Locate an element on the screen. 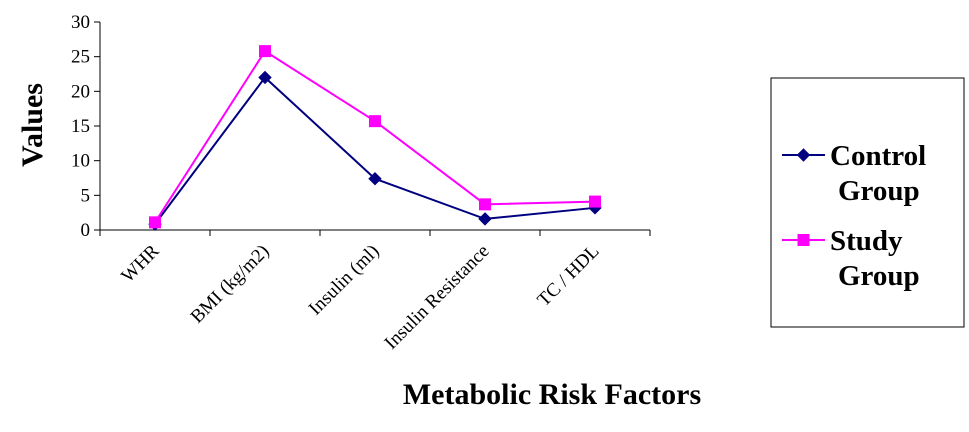 The image size is (969, 432). x-axis-title: Metabolic Risk Factors is located at coordinates (552, 394).